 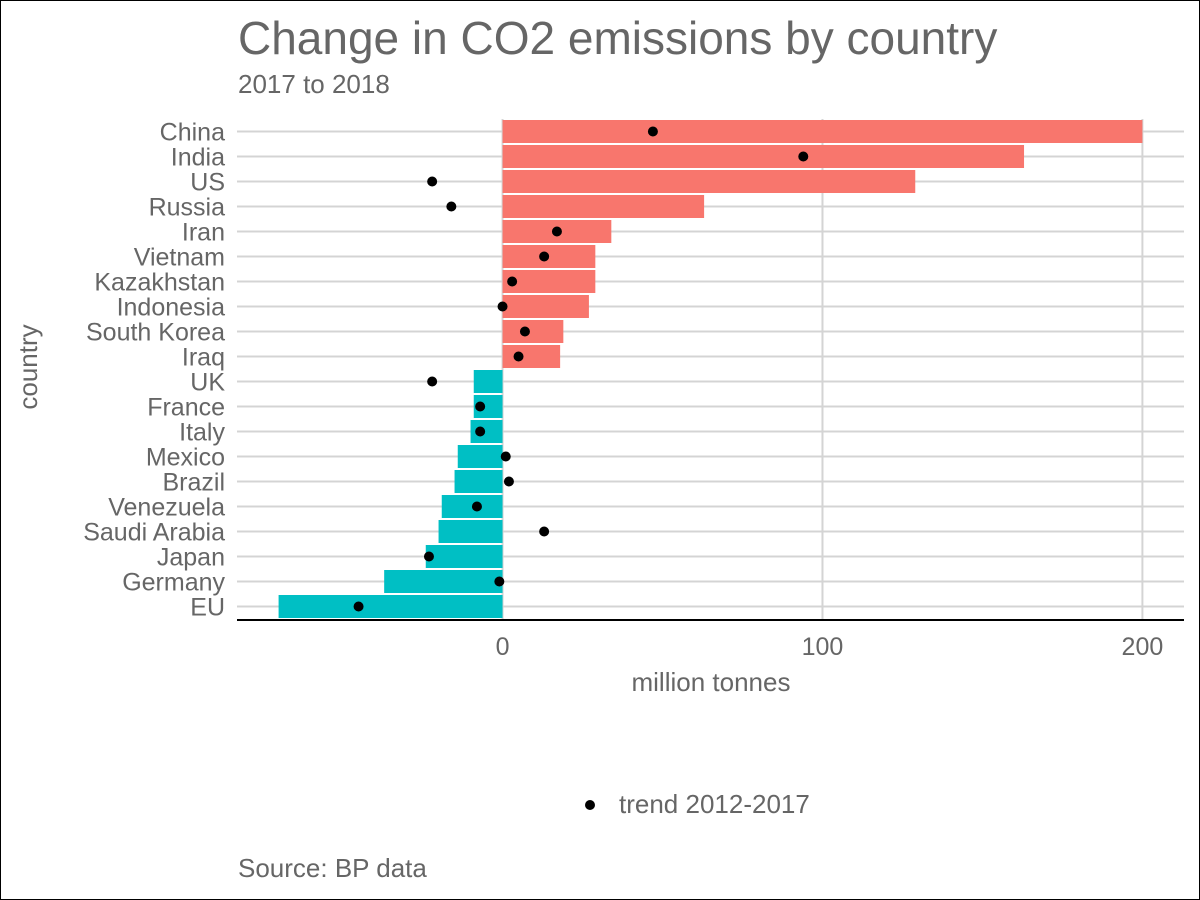 What do you see at coordinates (478, 481) in the screenshot?
I see `bar-brazil` at bounding box center [478, 481].